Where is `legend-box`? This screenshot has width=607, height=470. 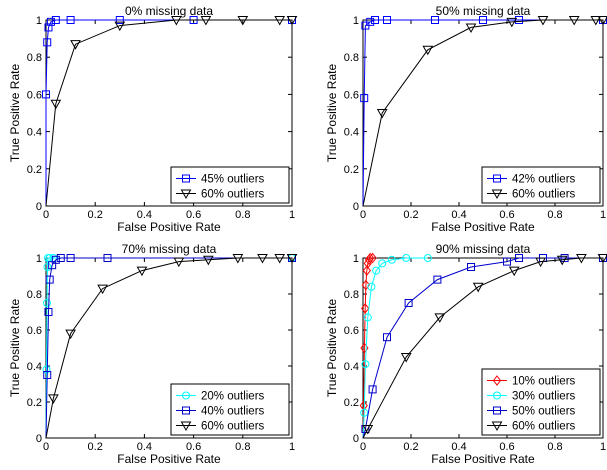 legend-box is located at coordinates (541, 185).